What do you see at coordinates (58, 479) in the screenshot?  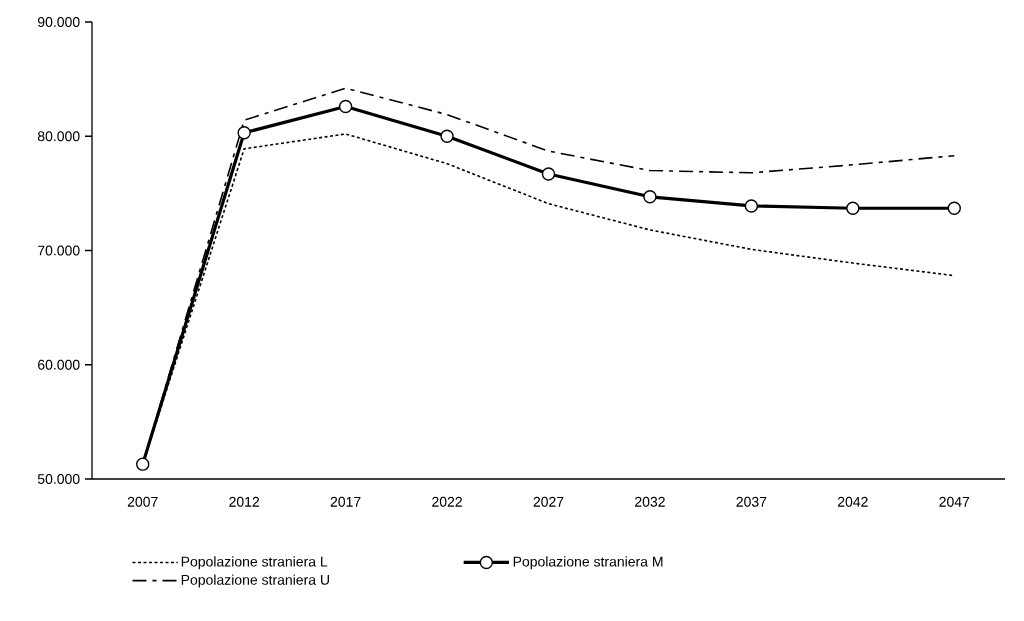 I see `y-tick-label: 50.000` at bounding box center [58, 479].